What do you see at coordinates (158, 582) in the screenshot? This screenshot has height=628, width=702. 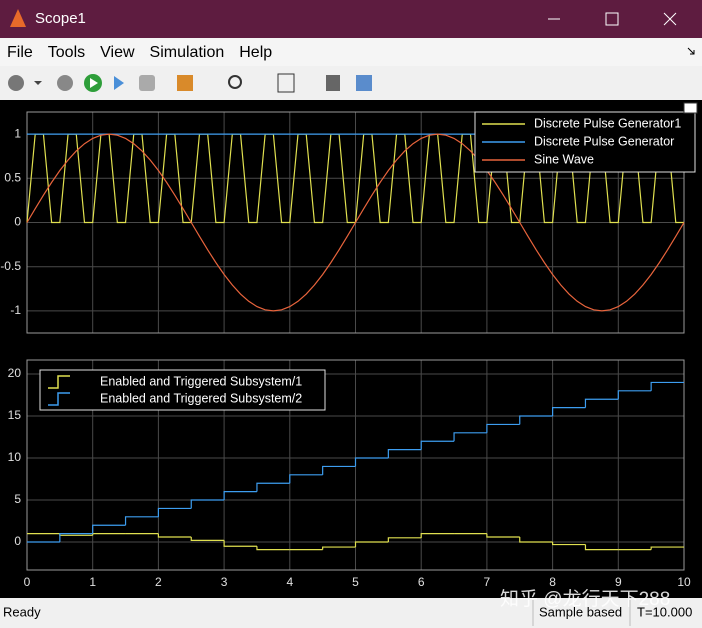 I see `x-tick-label: 2` at bounding box center [158, 582].